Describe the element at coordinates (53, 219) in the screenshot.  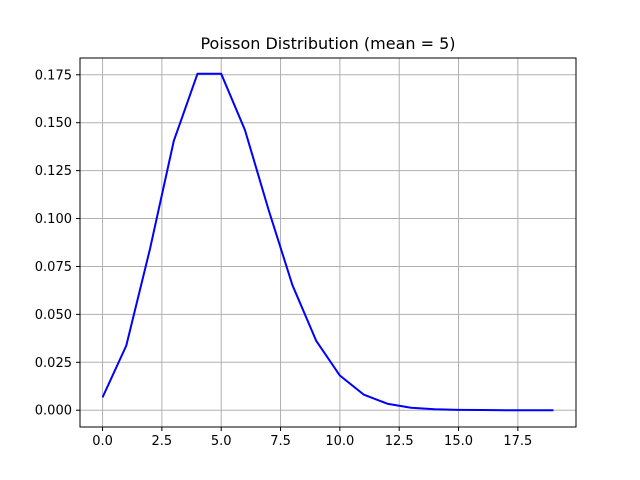
I see `y-tick-label: 0.100` at that location.